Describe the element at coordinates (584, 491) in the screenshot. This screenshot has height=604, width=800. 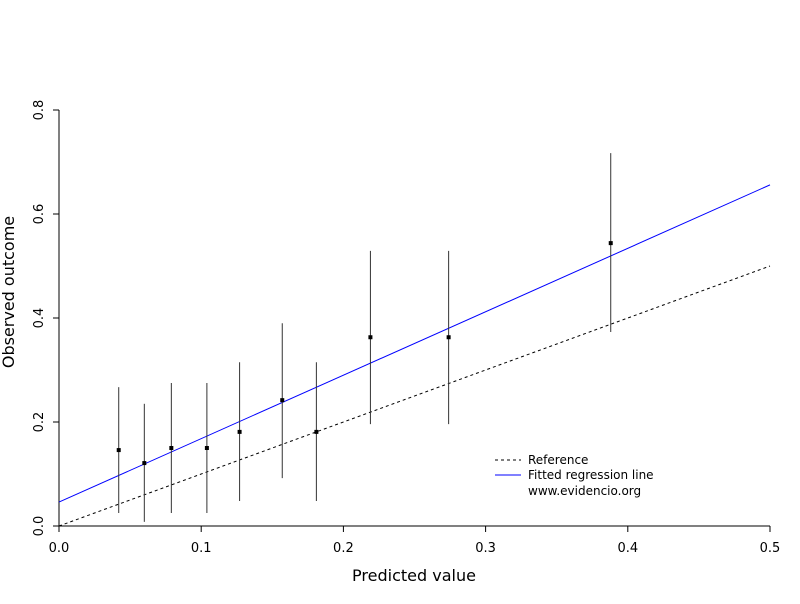
I see `legend-note: www.evidencio.org` at that location.